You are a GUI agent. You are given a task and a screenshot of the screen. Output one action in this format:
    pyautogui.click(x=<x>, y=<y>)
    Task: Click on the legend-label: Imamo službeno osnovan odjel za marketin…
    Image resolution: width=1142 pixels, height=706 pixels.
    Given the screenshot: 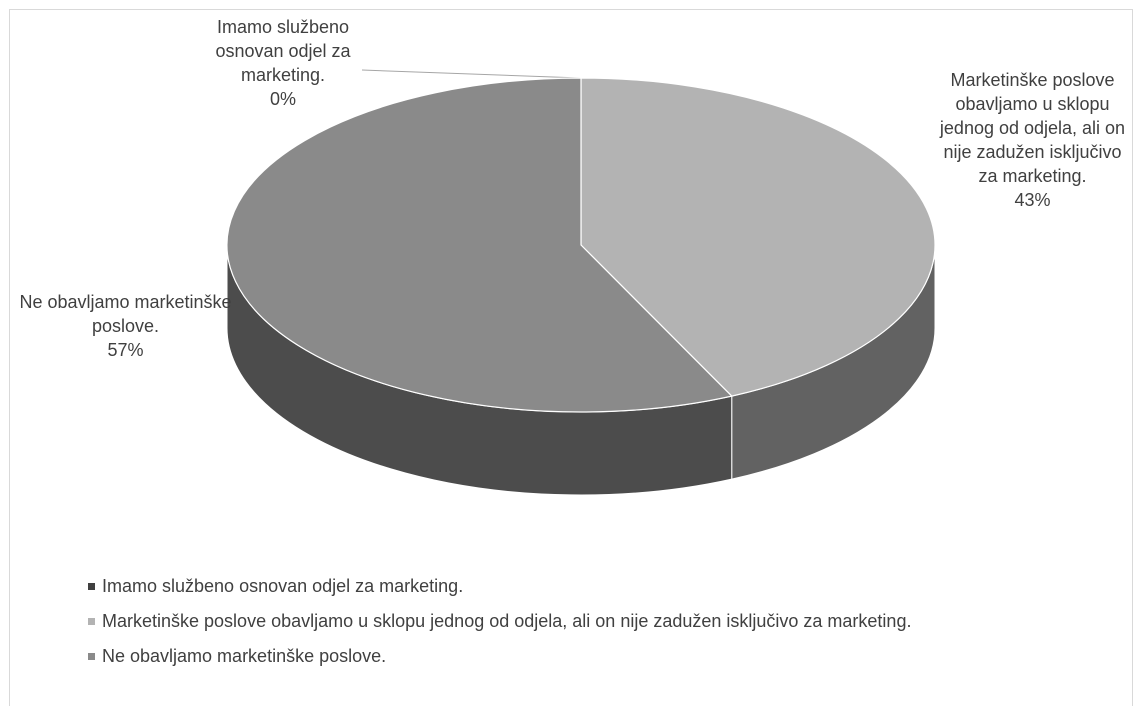 What is the action you would take?
    pyautogui.click(x=283, y=586)
    